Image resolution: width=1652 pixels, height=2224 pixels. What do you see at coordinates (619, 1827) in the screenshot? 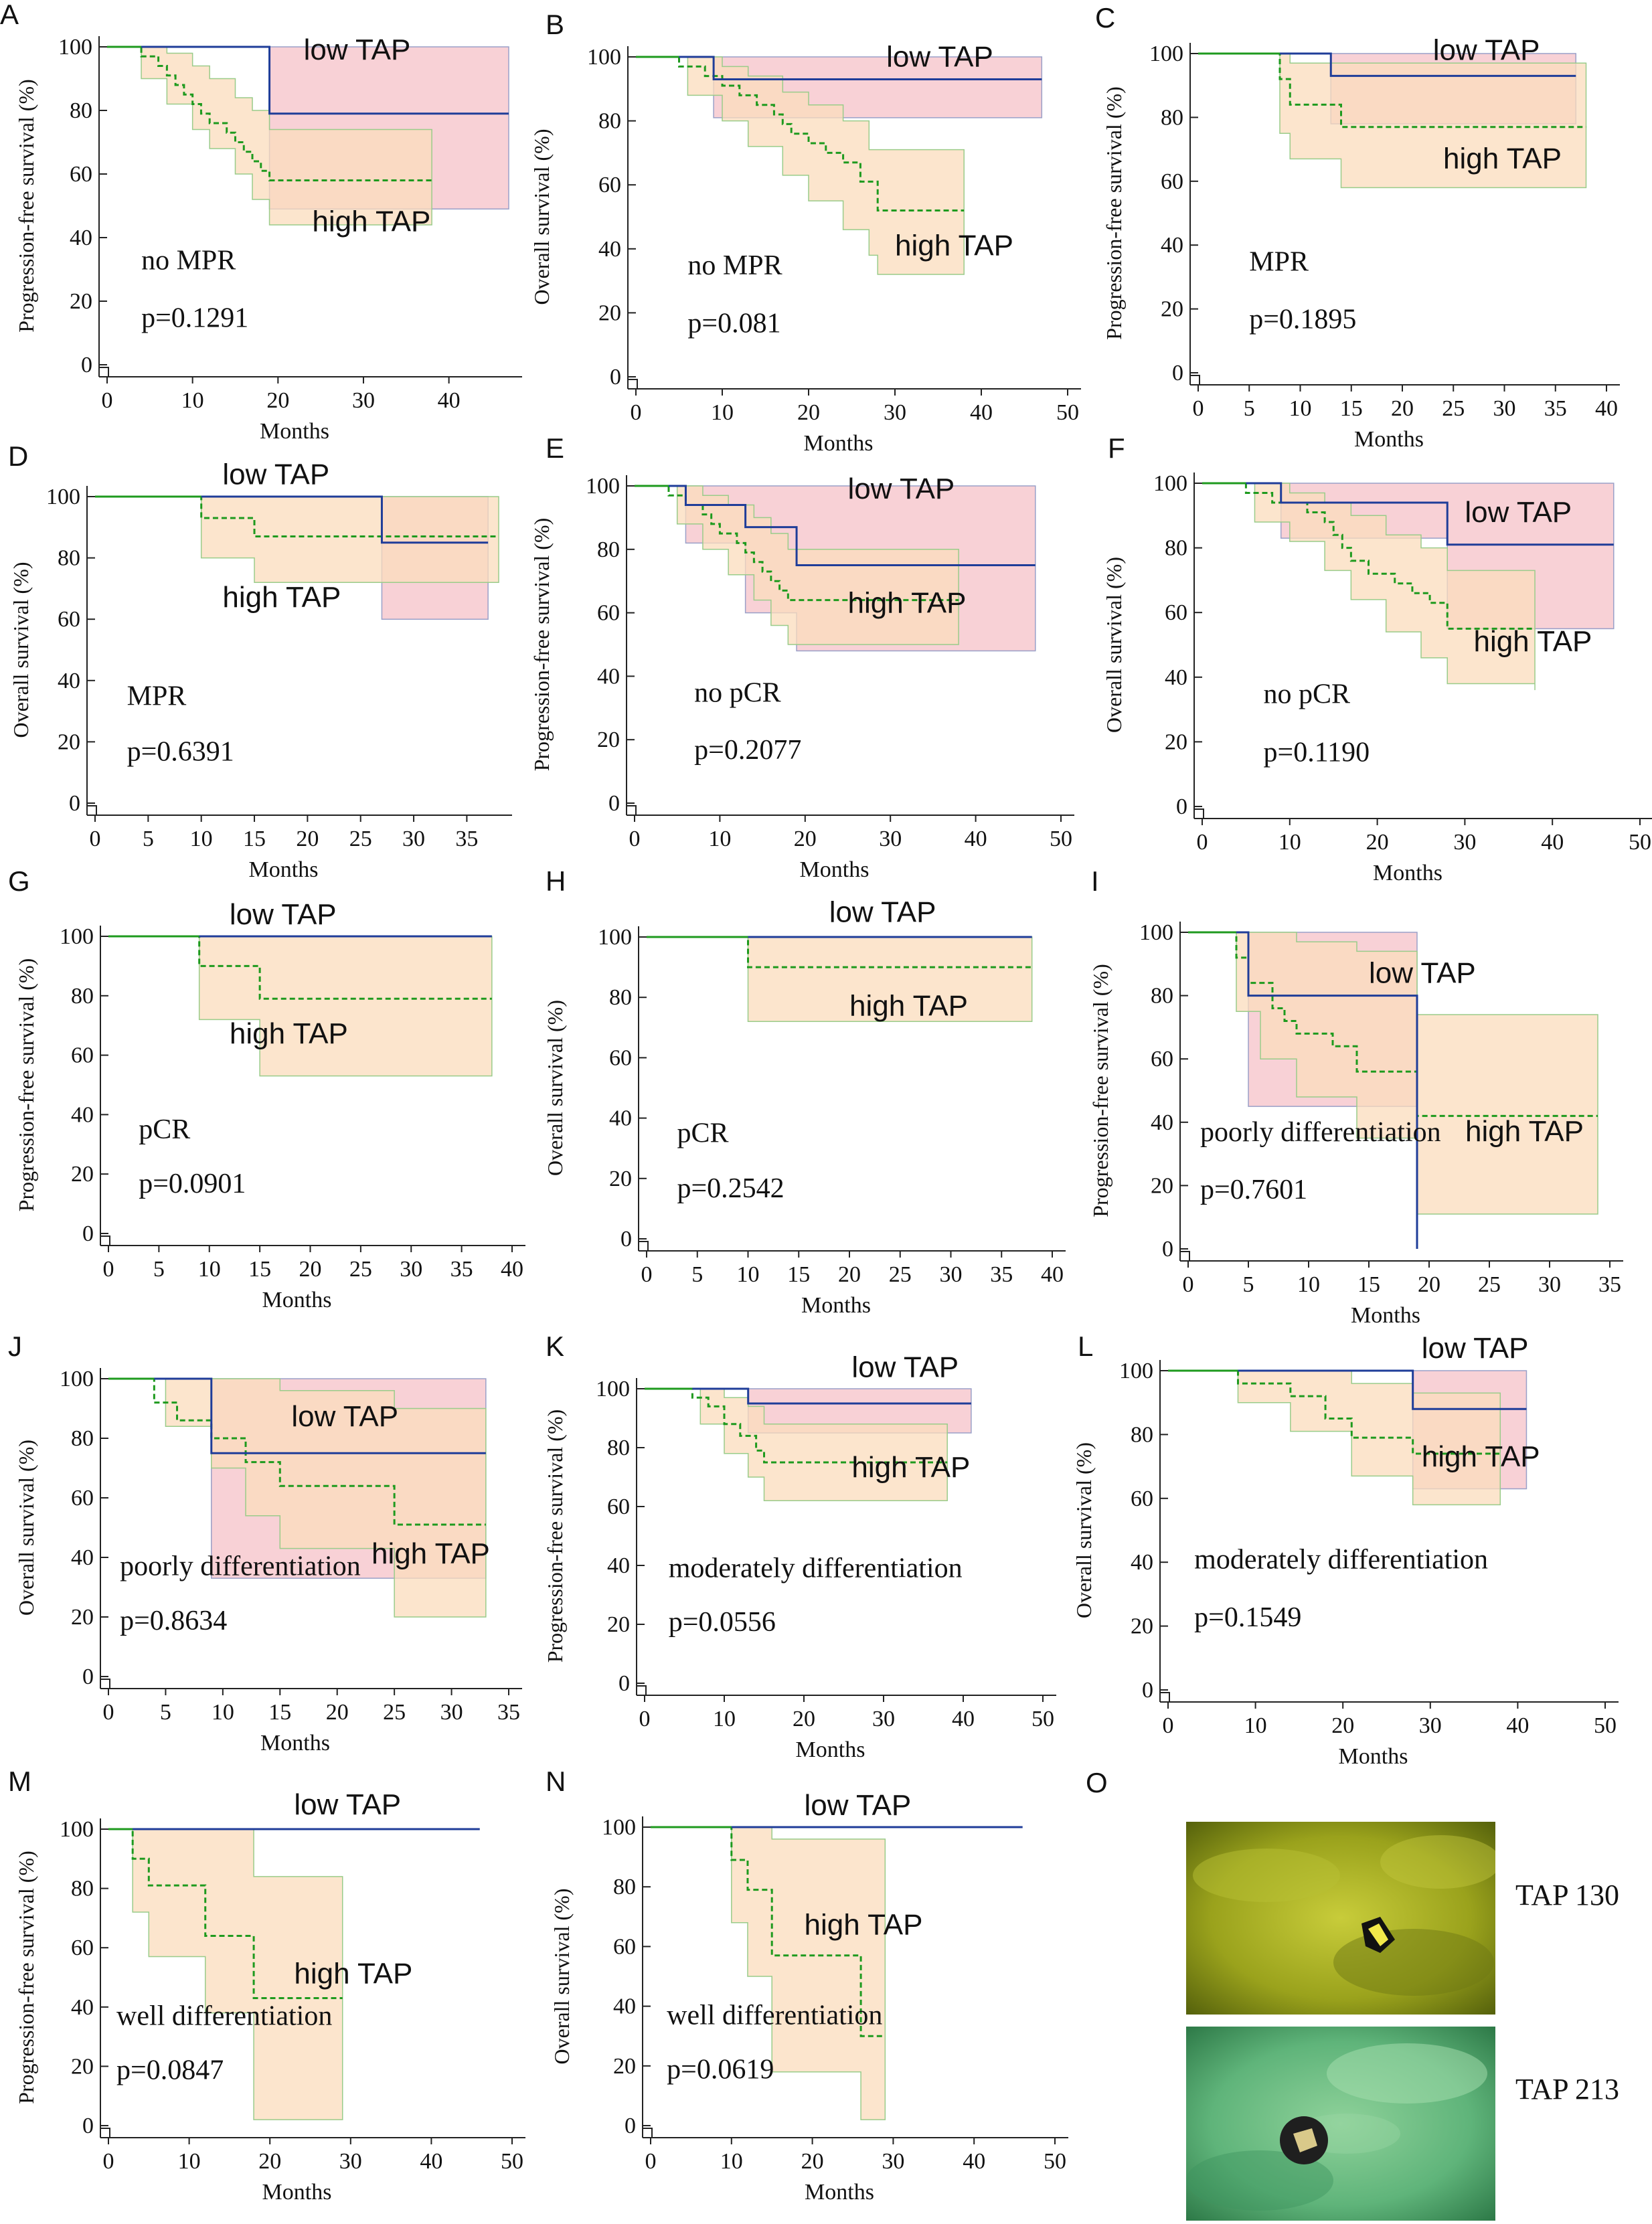
I see `y-tick-label-n: 100` at bounding box center [619, 1827].